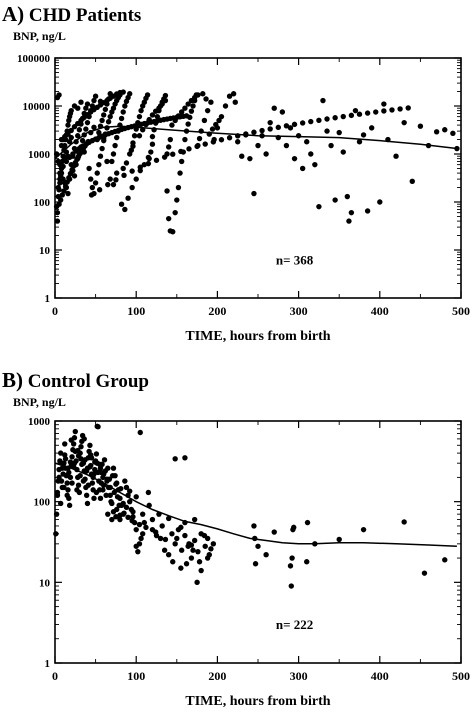 The image size is (474, 715). Describe the element at coordinates (39, 402) in the screenshot. I see `y-axis-label: BNP, ng/L` at that location.